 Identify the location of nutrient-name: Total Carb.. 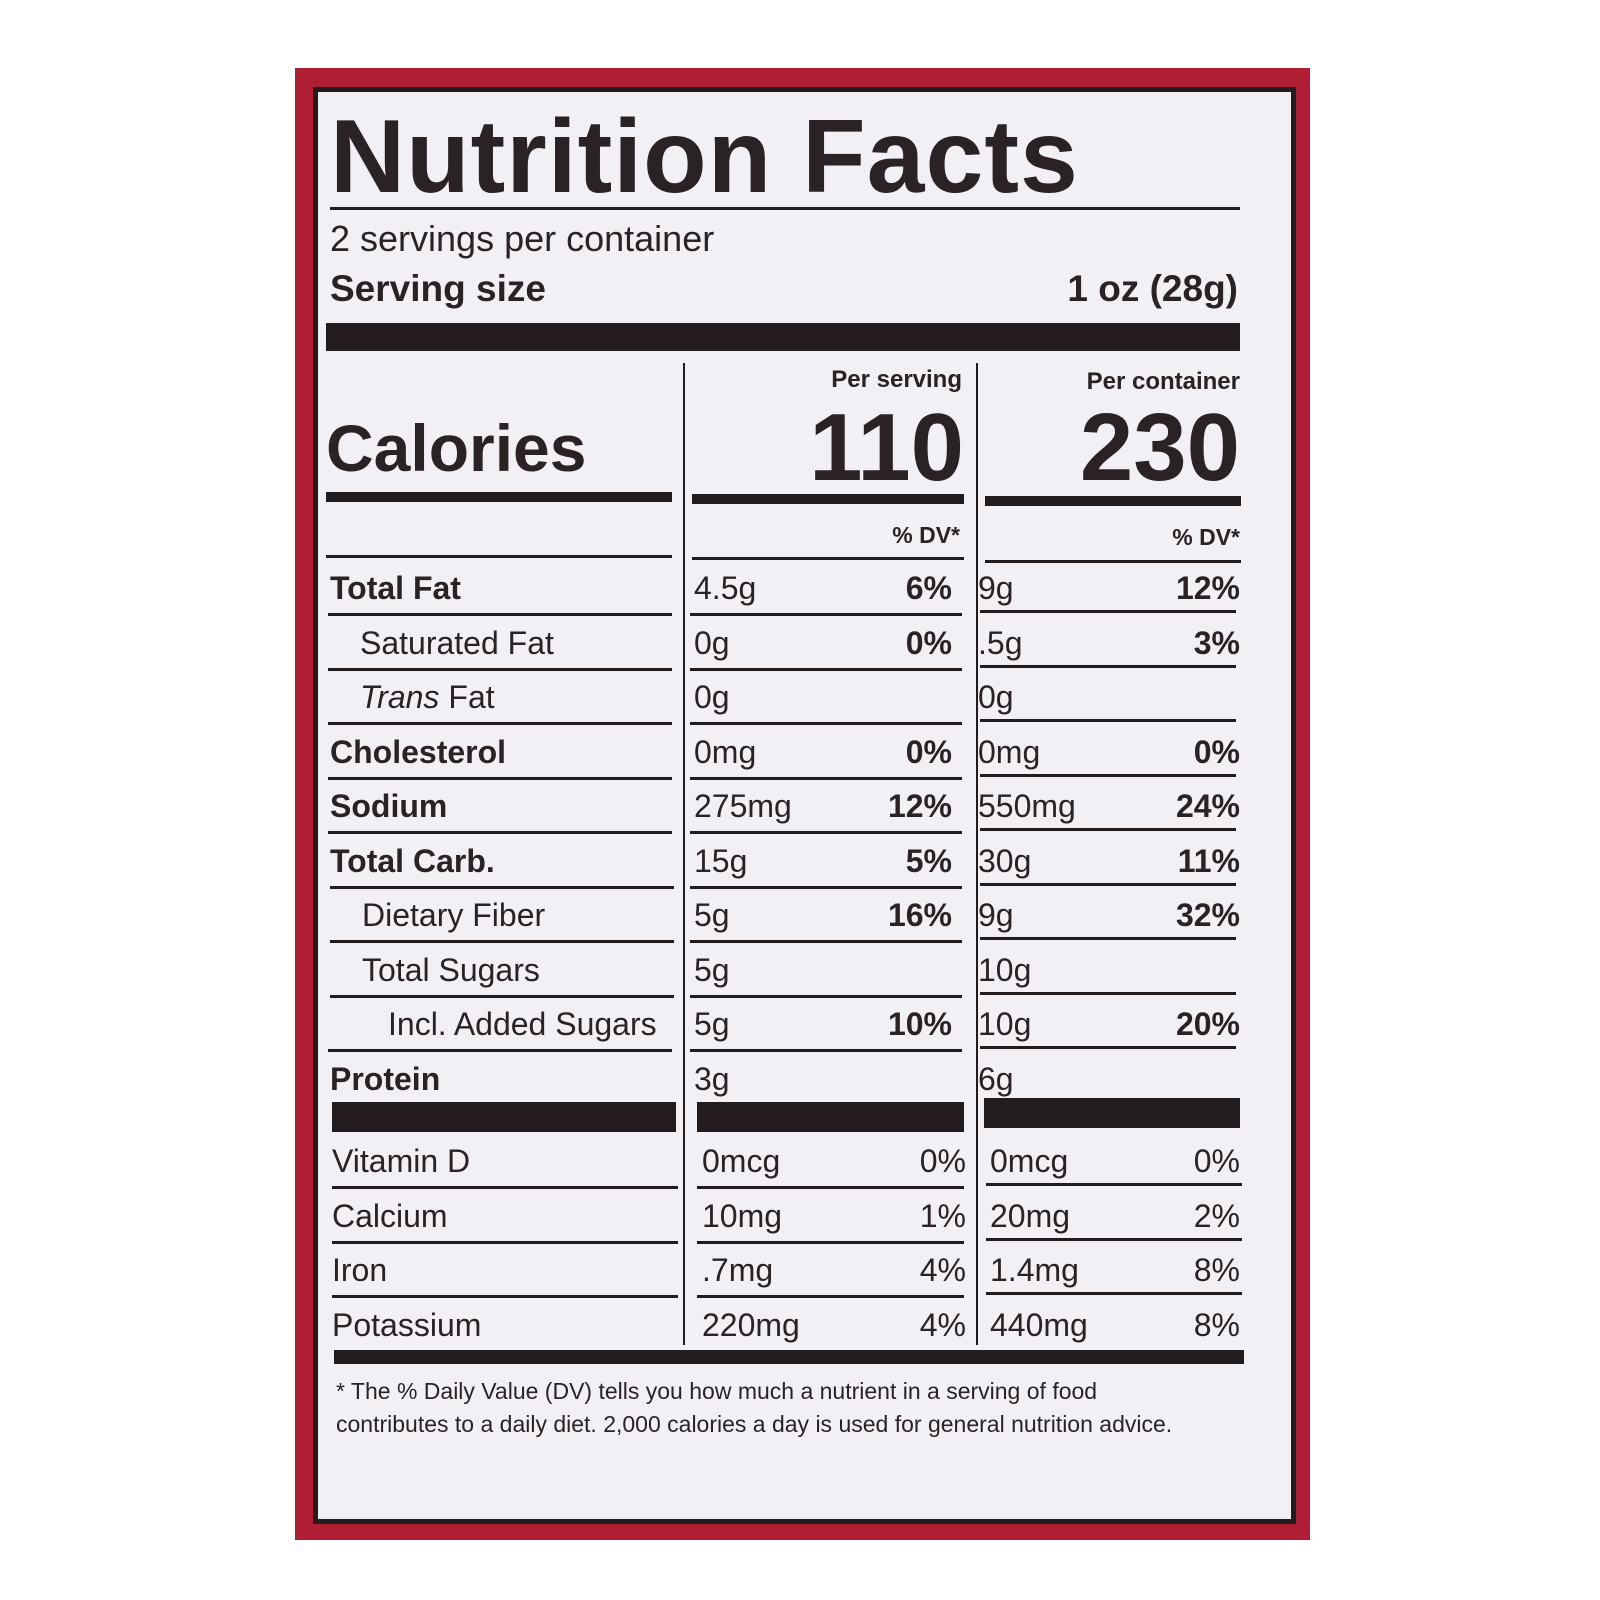
(412, 861).